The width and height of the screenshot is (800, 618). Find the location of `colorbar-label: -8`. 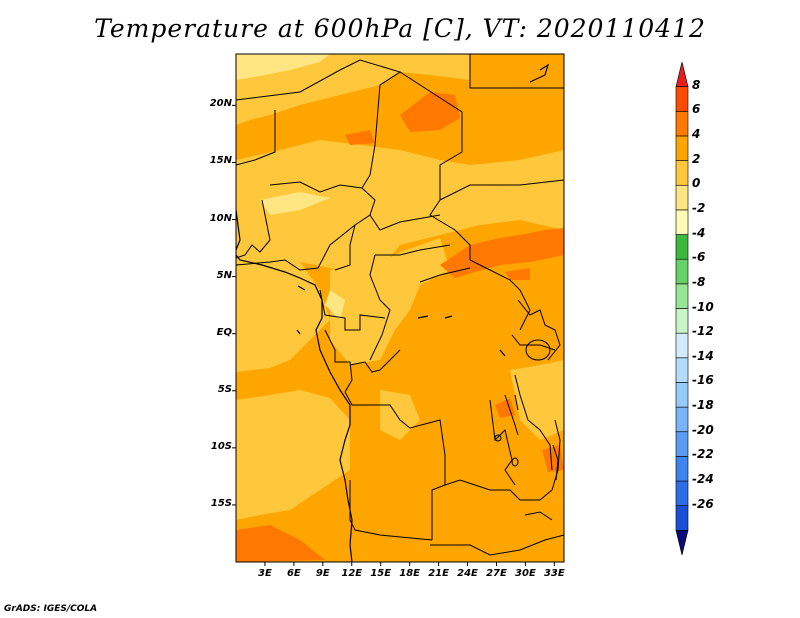

colorbar-label: -8 is located at coordinates (699, 281).